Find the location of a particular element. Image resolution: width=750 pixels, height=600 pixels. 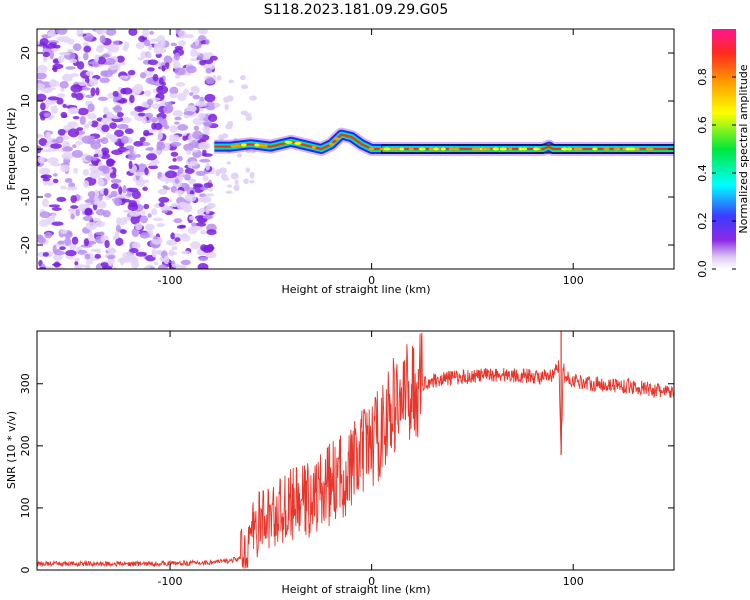

colorbar-tick-label: 0.6 is located at coordinates (702, 125).